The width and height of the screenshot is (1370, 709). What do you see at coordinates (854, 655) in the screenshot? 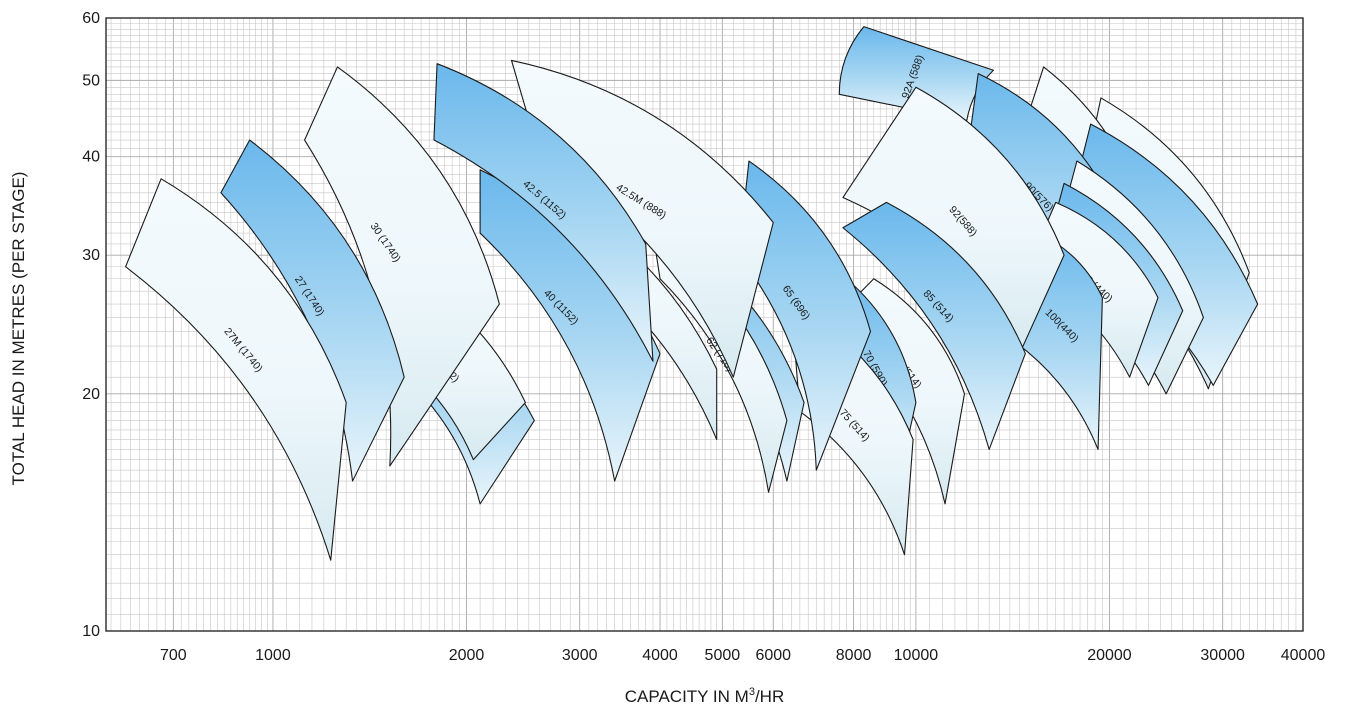
I see `x-tick-label: 8000` at bounding box center [854, 655].